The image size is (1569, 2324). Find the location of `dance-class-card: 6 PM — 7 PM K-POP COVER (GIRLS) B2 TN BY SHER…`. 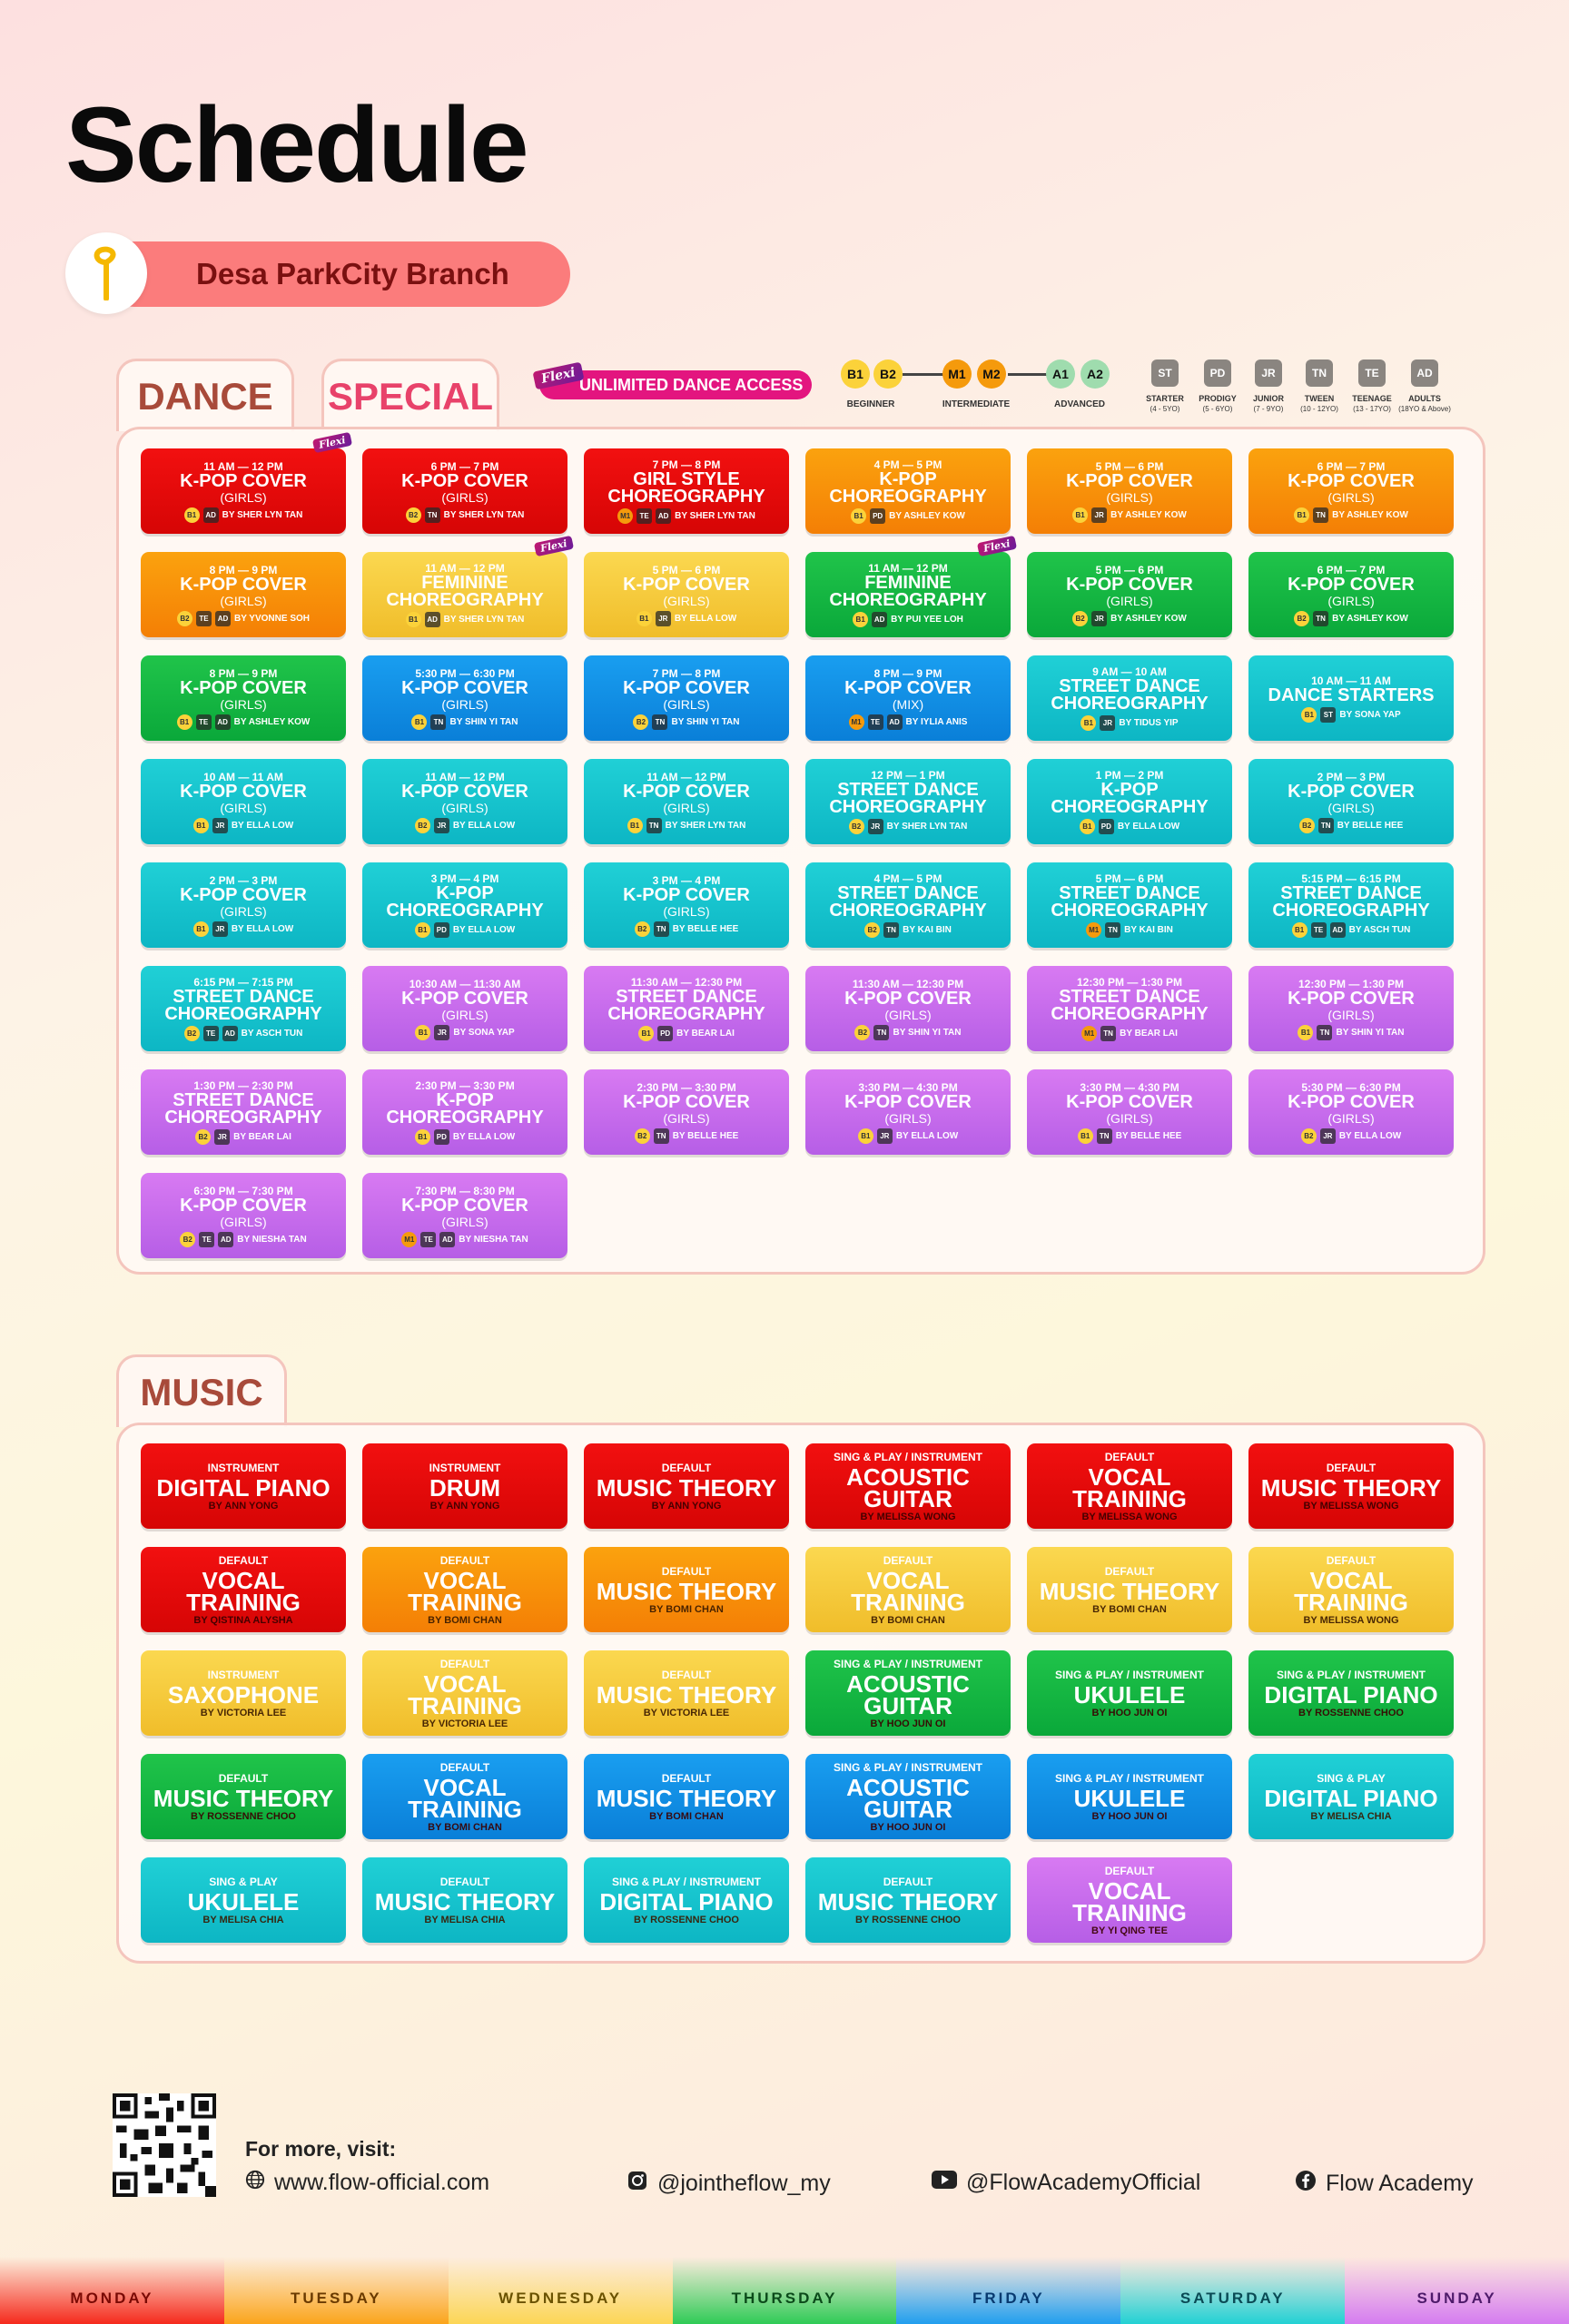

dance-class-card: 6 PM — 7 PM K-POP COVER (GIRLS) B2 TN BY SHER… is located at coordinates (465, 491).